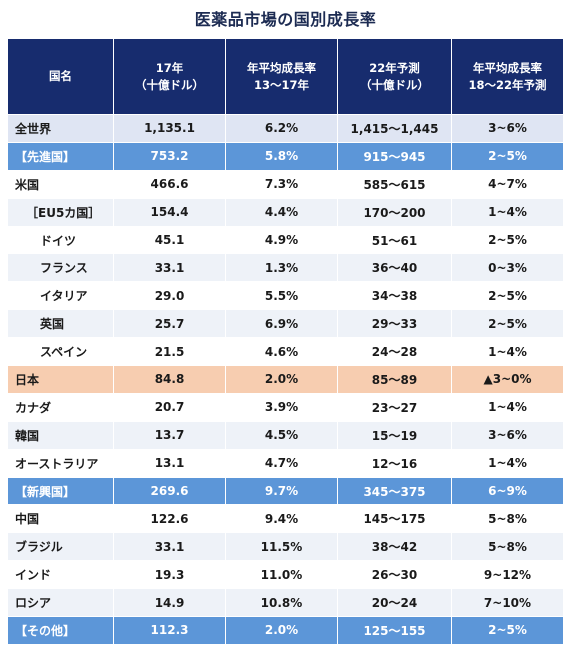  I want to click on cagr-13-17-cell: 9.4%, so click(281, 519).